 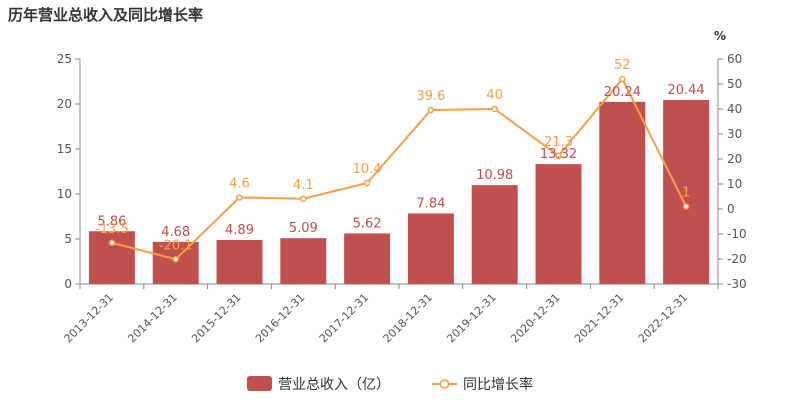 I want to click on growth-rate-value-label: 52, so click(x=622, y=65).